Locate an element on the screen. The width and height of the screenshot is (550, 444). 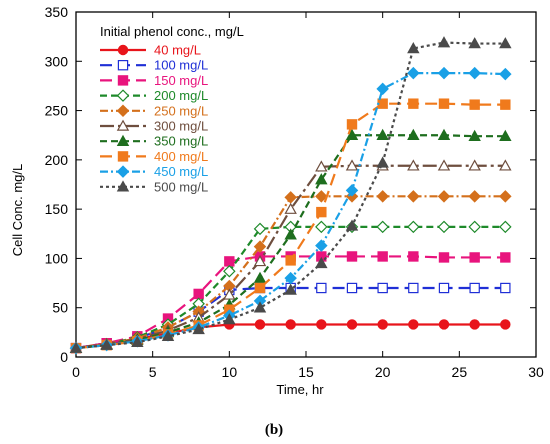
y-tick-label: 300 is located at coordinates (57, 61).